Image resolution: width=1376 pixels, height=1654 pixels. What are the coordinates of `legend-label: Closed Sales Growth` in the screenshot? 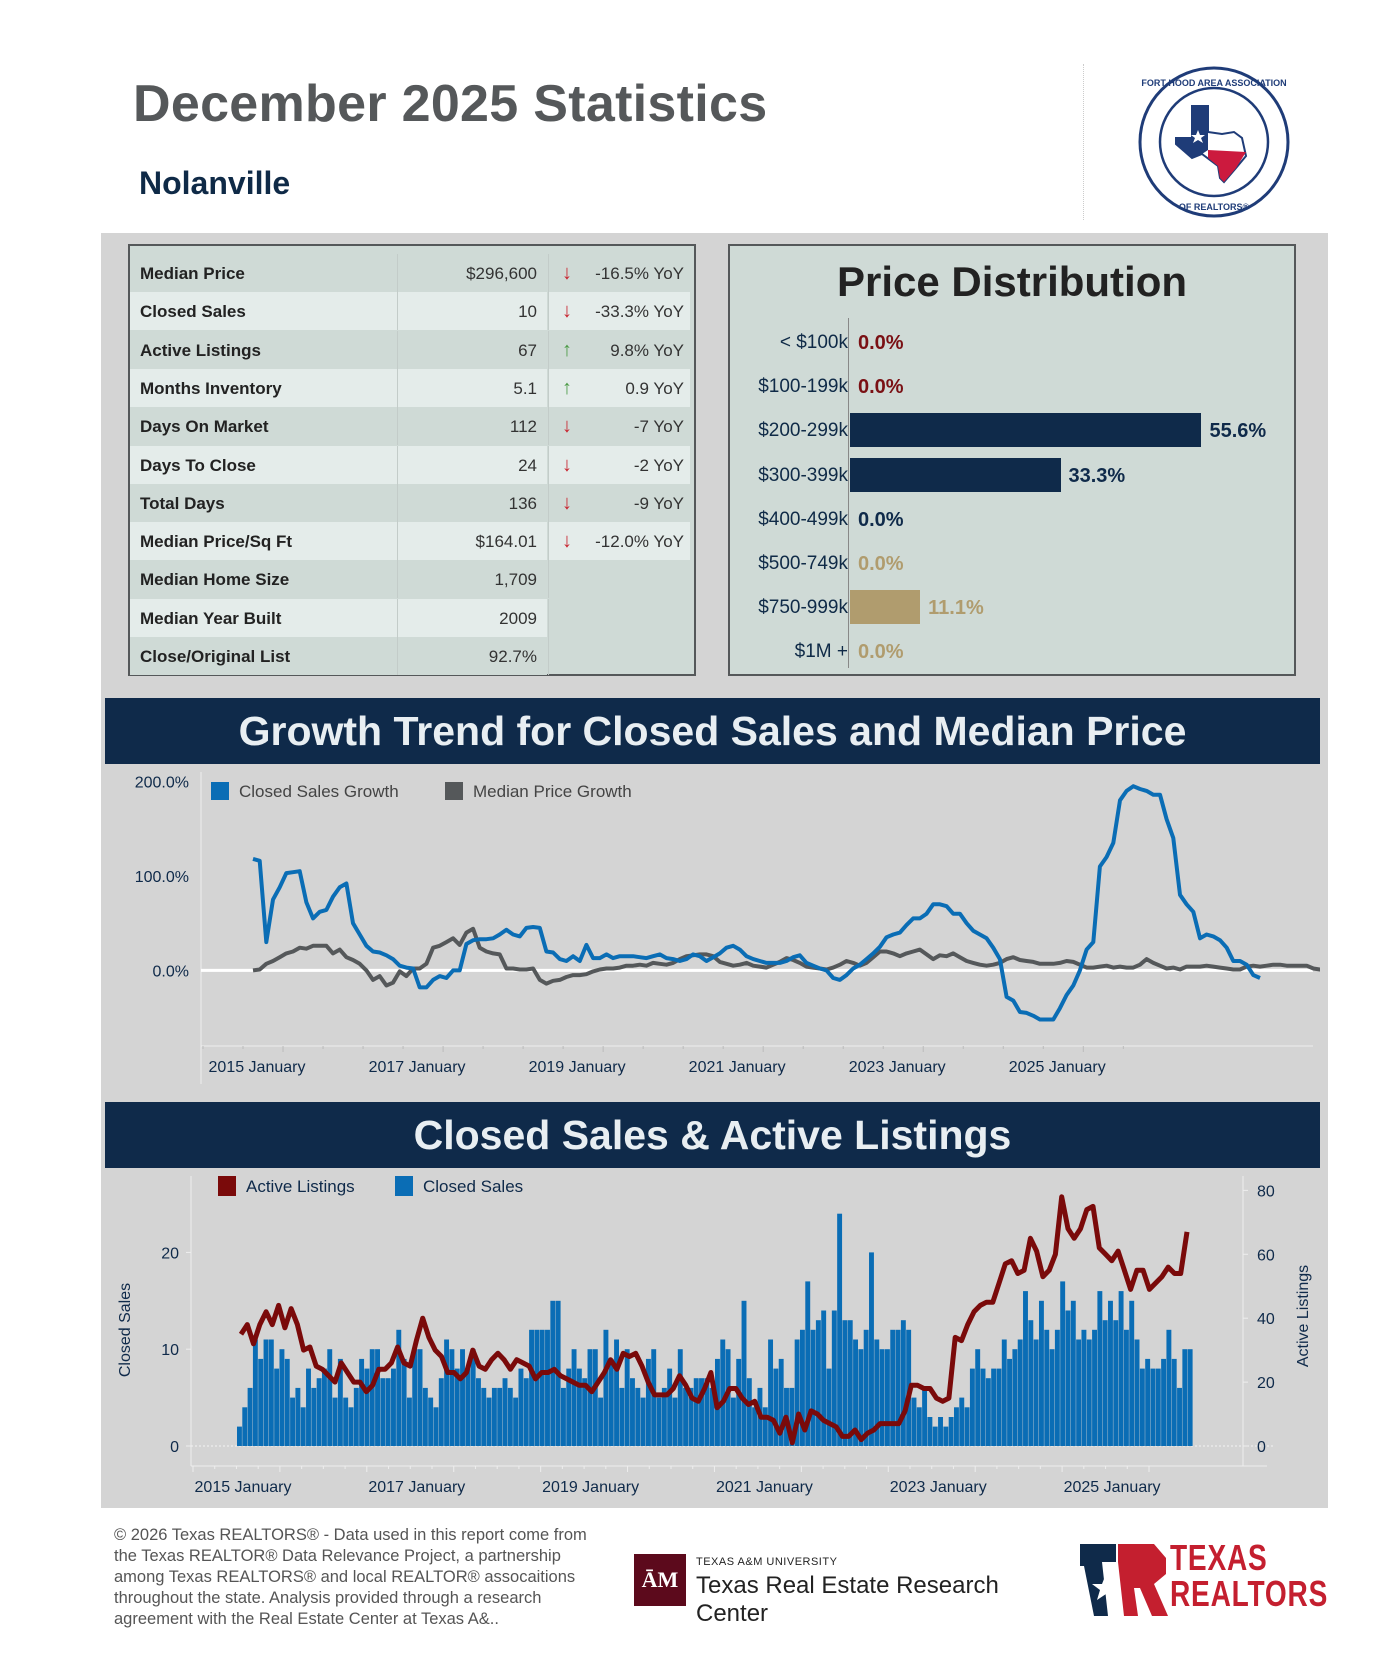 It's located at (319, 791).